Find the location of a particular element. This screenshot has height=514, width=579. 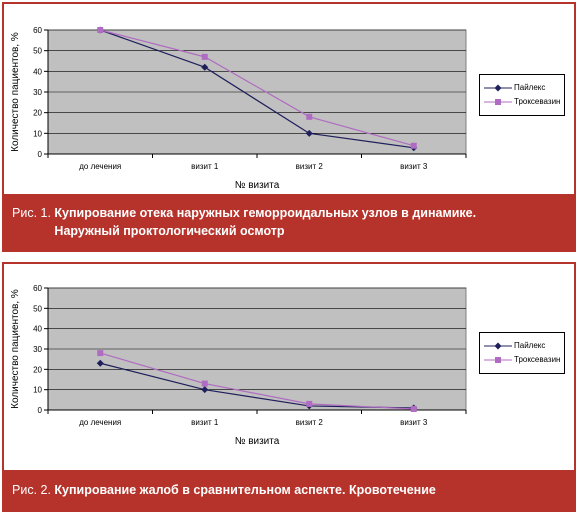

legend-1: Пайлекс Троксевазин is located at coordinates (522, 95).